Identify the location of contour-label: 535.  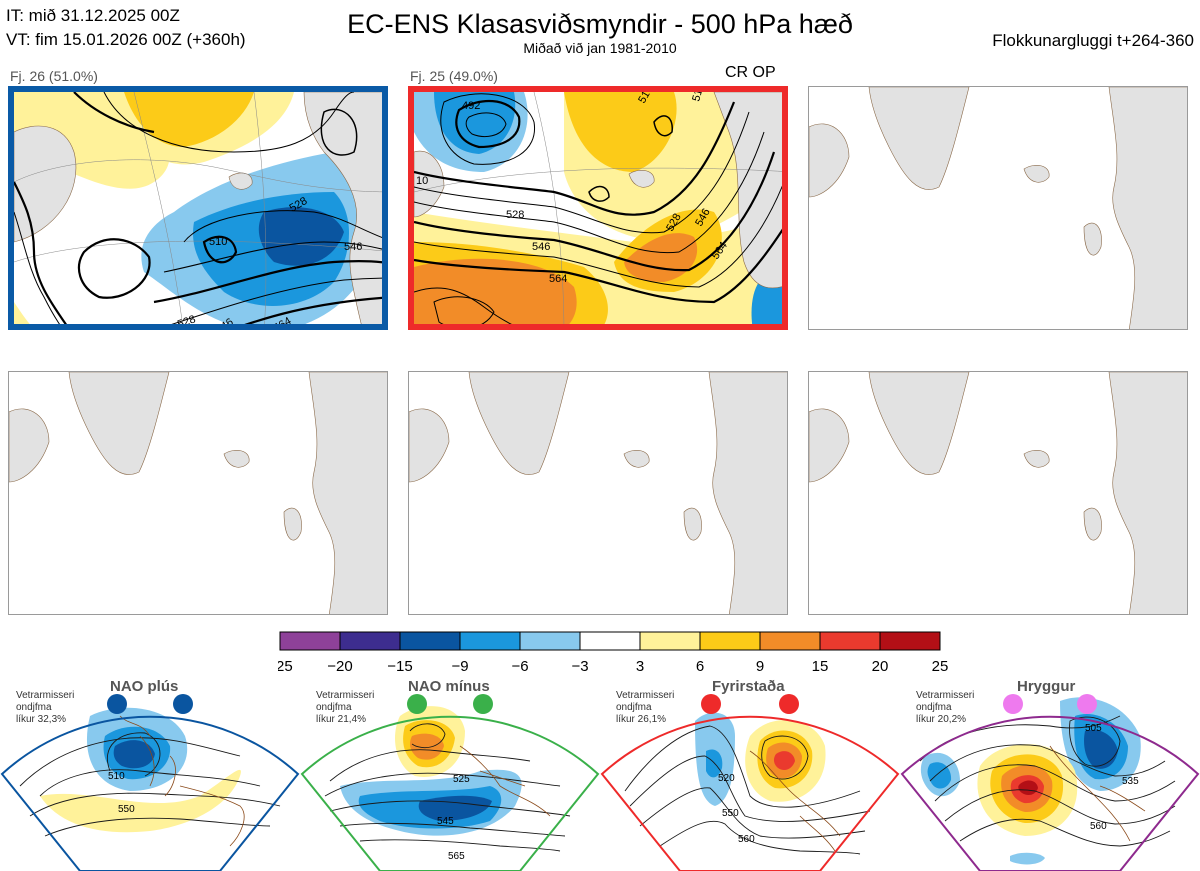
(1130, 781).